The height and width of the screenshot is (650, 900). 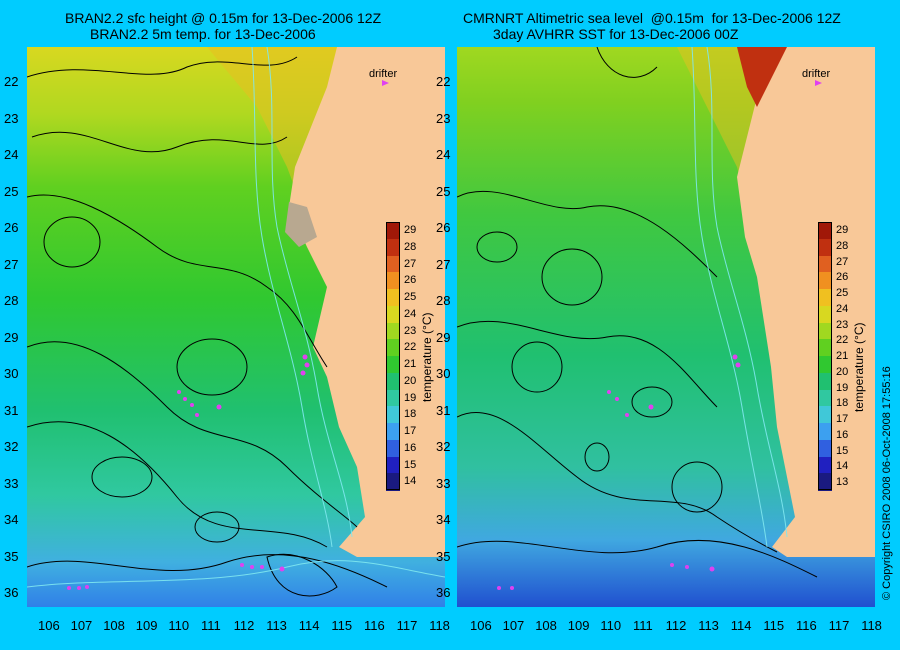 What do you see at coordinates (816, 74) in the screenshot?
I see `drifter-label-right: drifter` at bounding box center [816, 74].